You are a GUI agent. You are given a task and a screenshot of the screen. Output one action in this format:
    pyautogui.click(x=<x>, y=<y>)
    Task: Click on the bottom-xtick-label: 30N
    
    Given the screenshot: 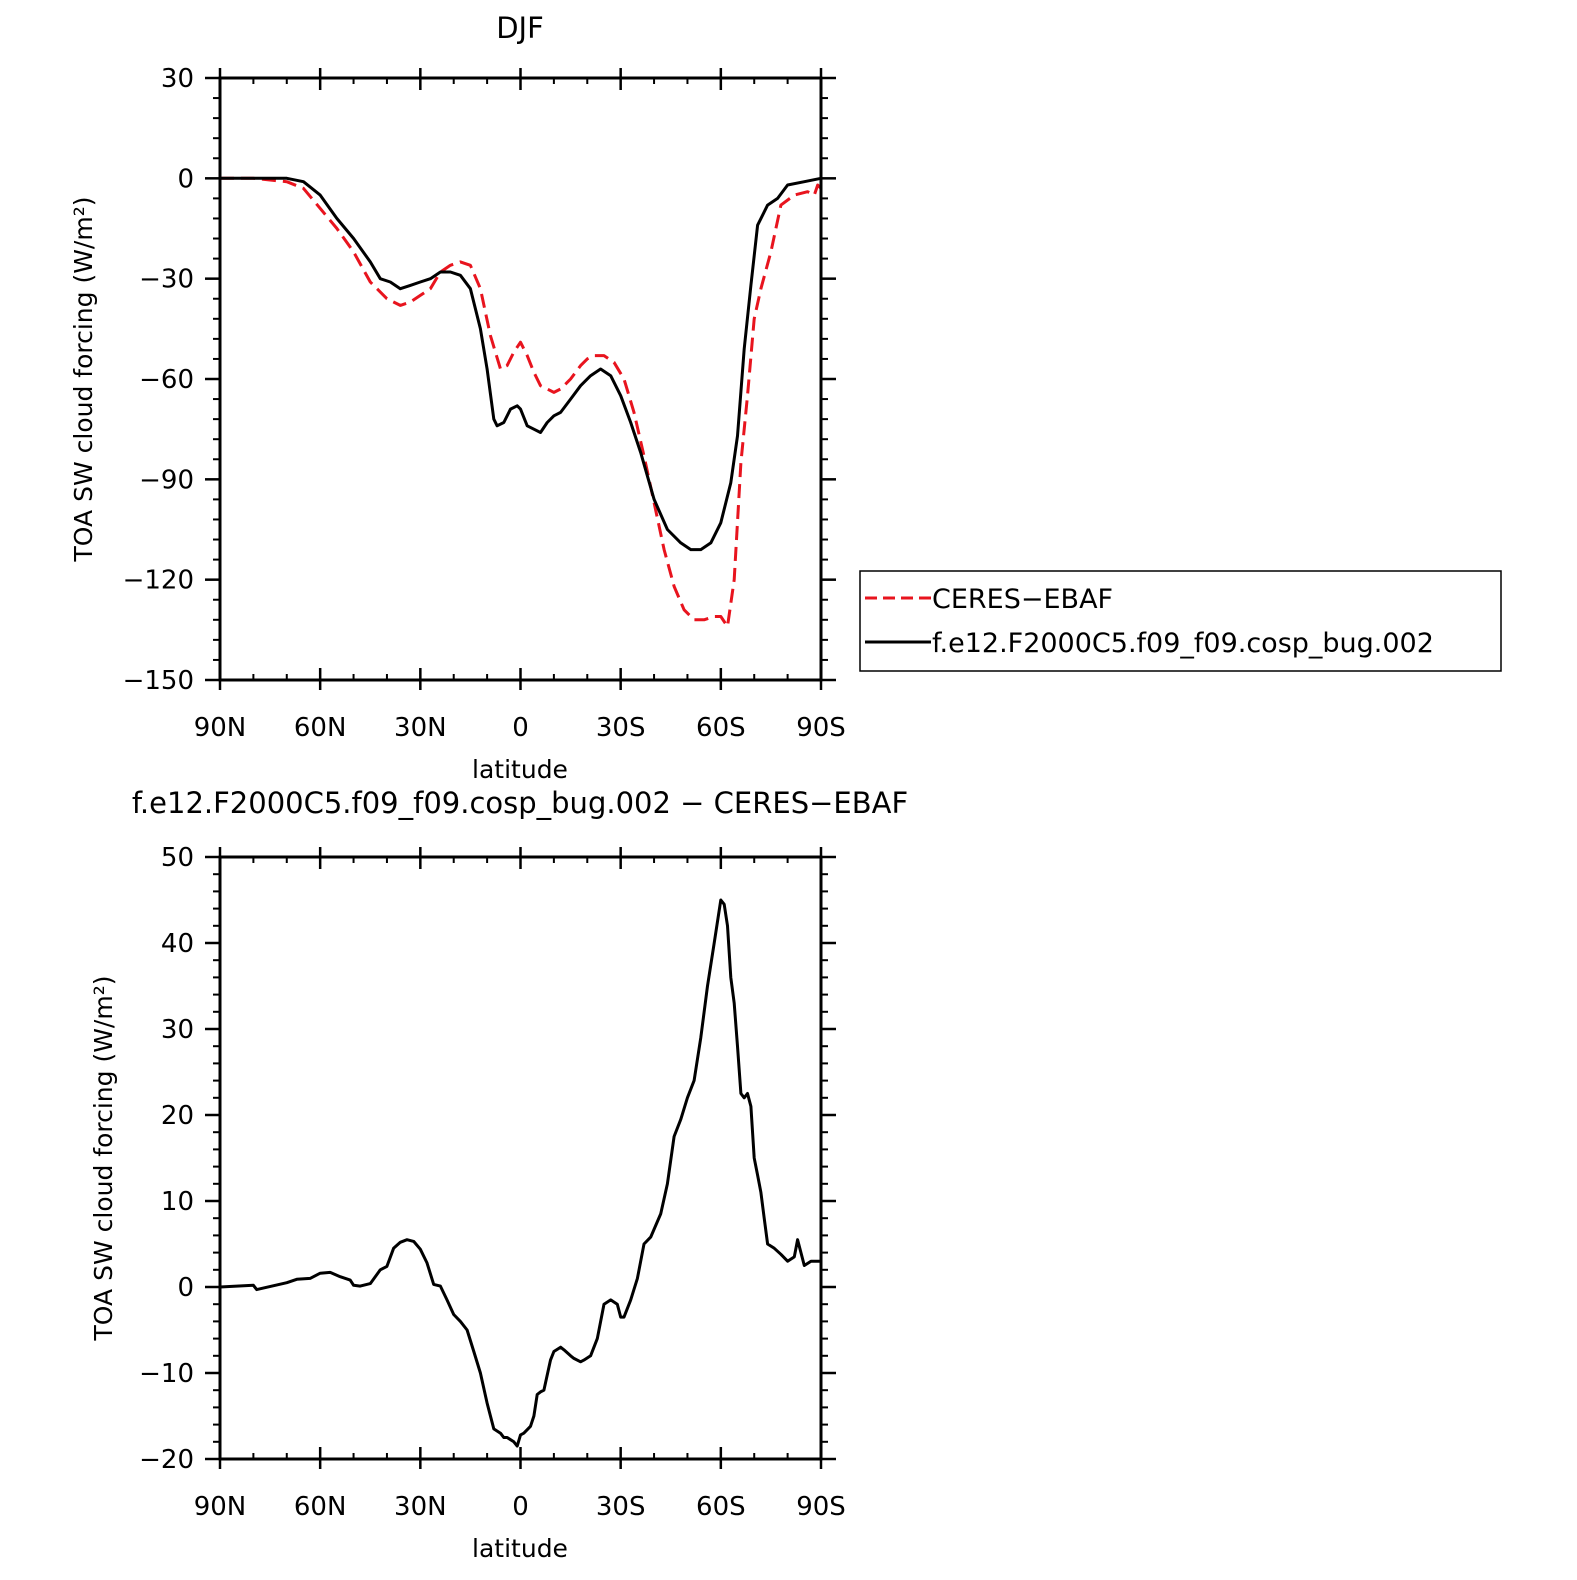 What is the action you would take?
    pyautogui.click(x=420, y=1507)
    